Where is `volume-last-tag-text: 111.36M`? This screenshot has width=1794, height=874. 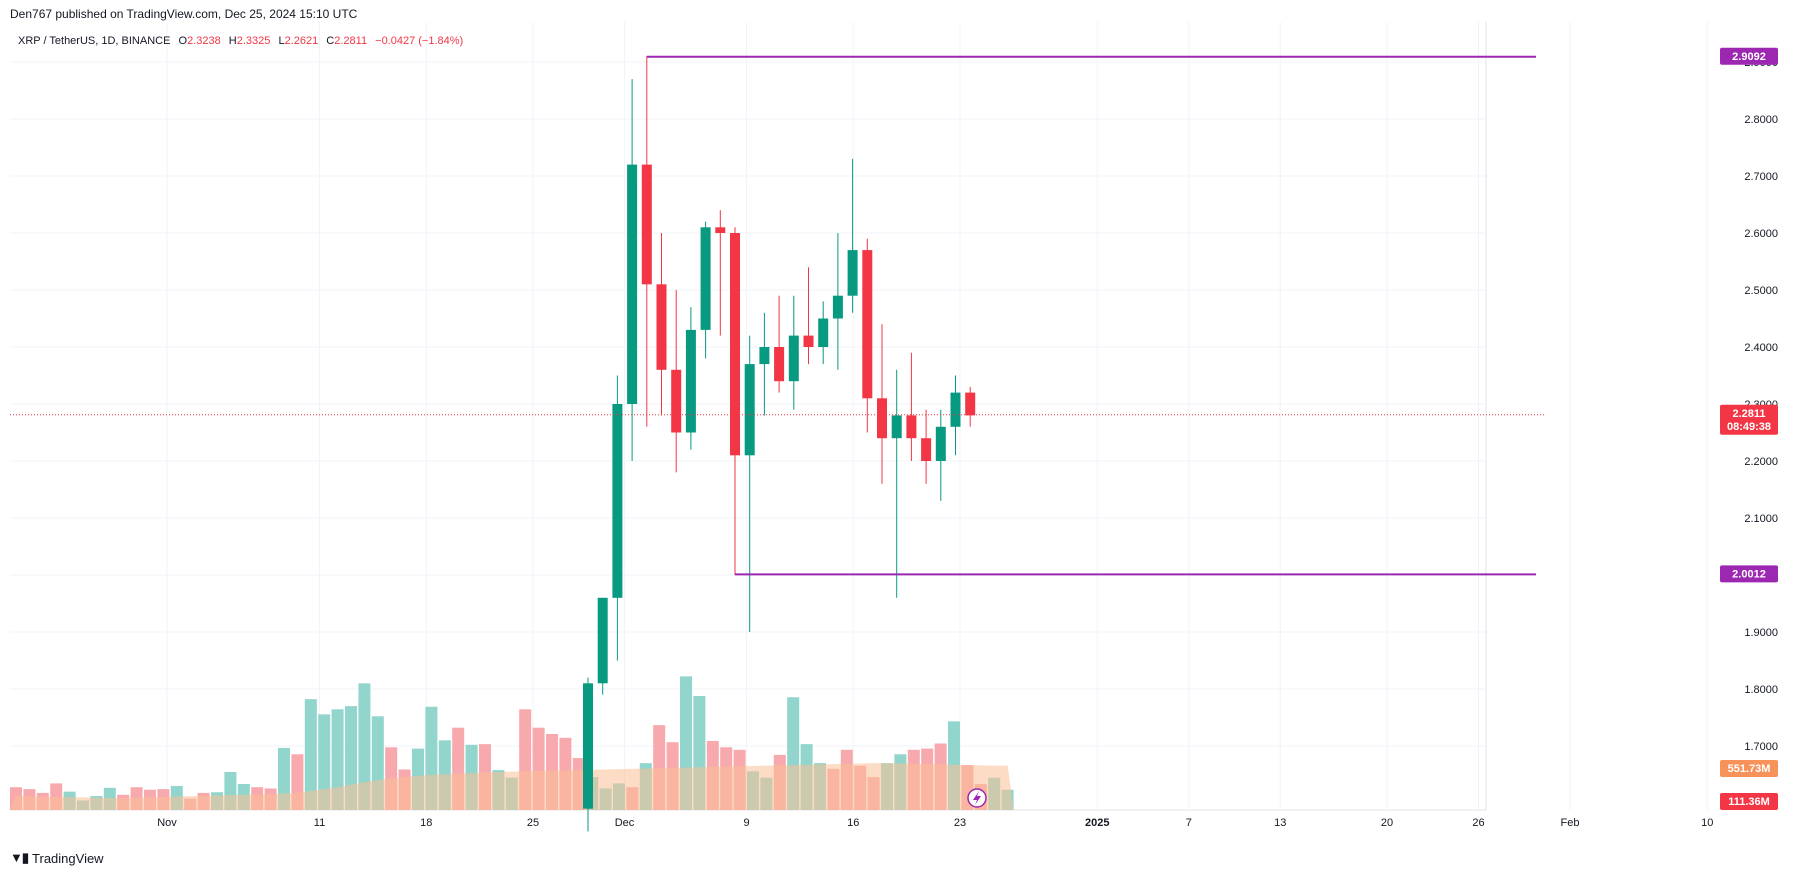 volume-last-tag-text: 111.36M is located at coordinates (1749, 802).